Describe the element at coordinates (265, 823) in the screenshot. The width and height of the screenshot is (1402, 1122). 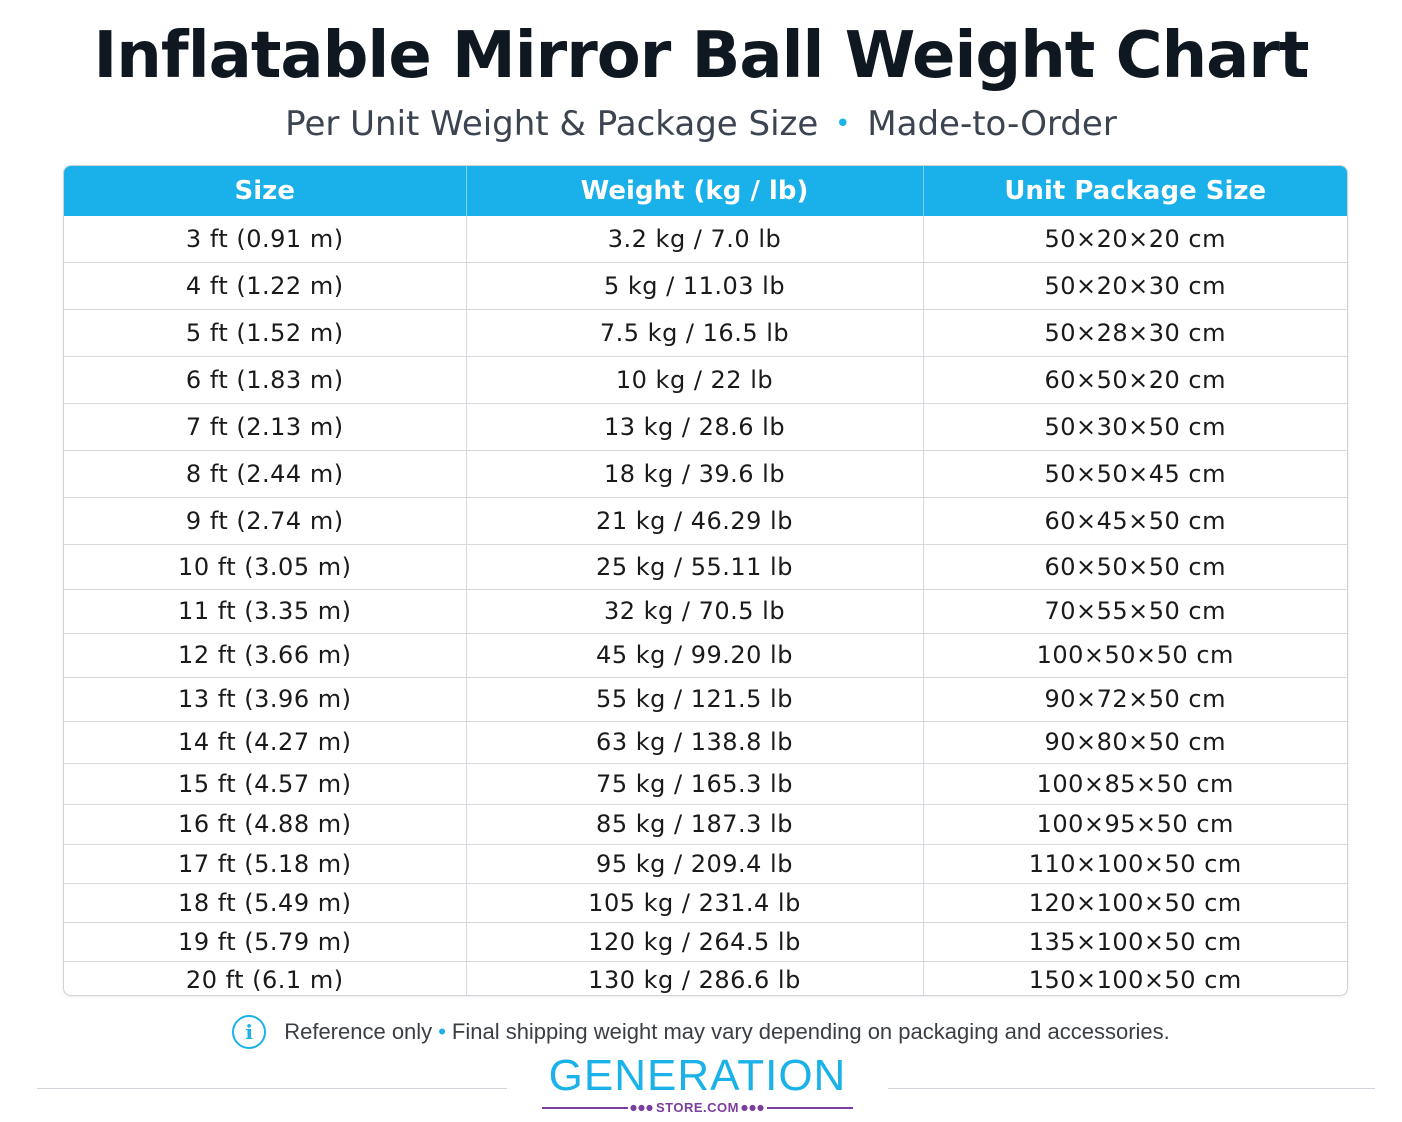
I see `cell-size: 16 ft (4.88 m)` at that location.